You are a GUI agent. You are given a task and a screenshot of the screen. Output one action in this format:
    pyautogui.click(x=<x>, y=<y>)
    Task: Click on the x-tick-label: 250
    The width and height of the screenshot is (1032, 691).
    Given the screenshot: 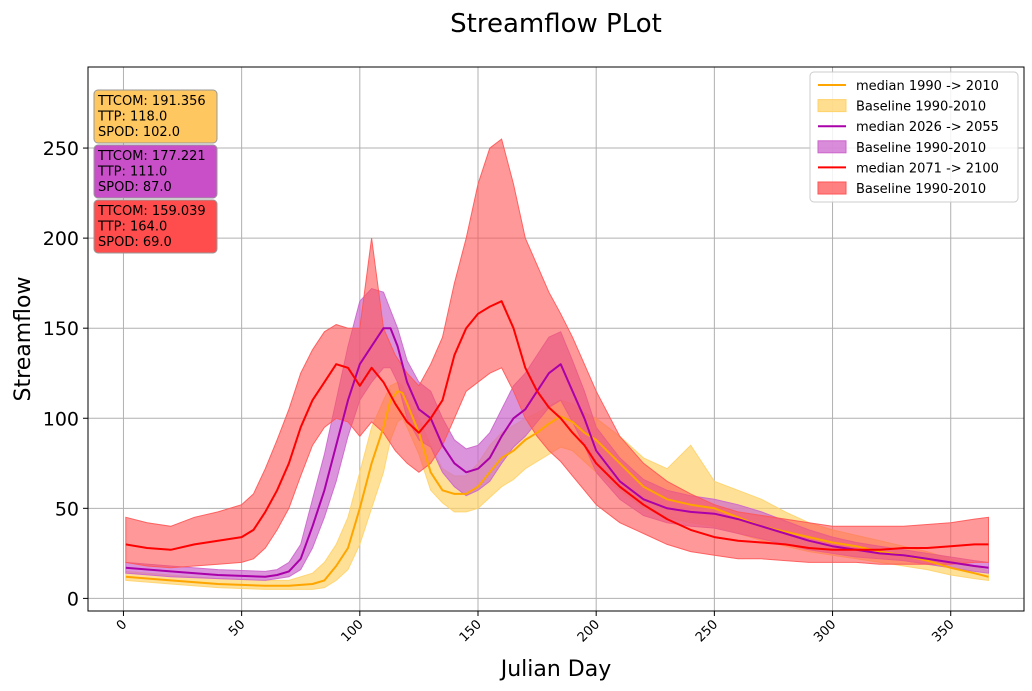 What is the action you would take?
    pyautogui.click(x=707, y=631)
    